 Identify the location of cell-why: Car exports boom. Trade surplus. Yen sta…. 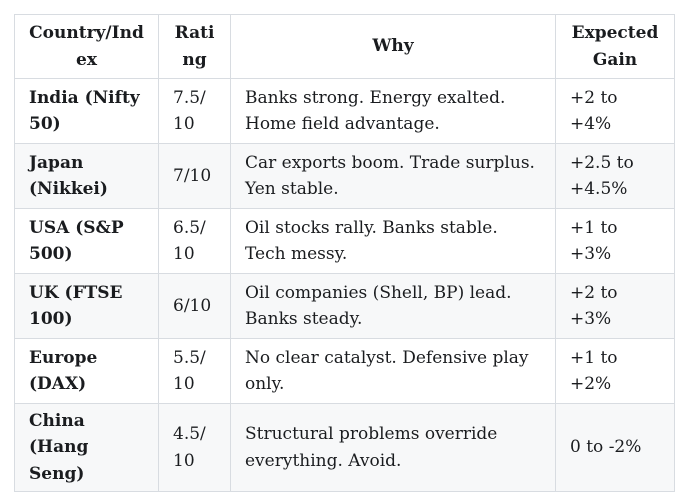
(393, 176).